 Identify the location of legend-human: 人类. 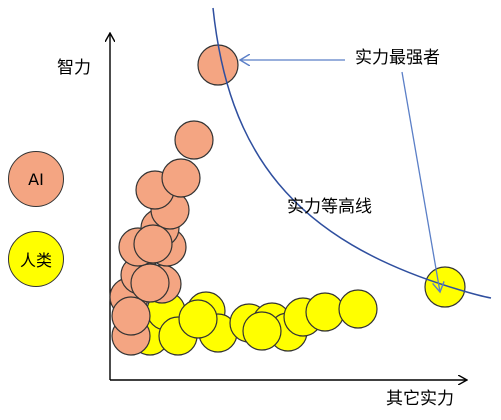
(36, 259).